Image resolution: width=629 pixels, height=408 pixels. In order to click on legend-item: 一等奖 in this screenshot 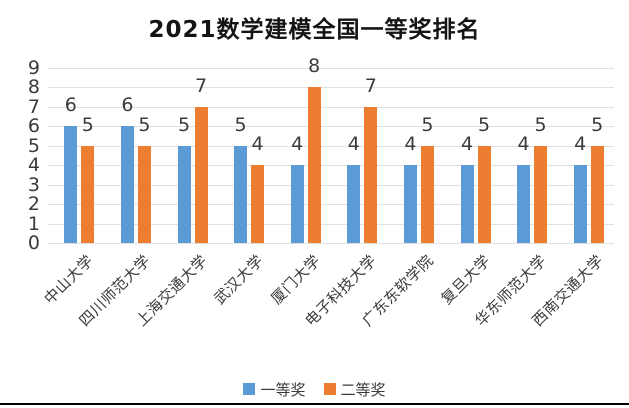, I will do `click(274, 389)`.